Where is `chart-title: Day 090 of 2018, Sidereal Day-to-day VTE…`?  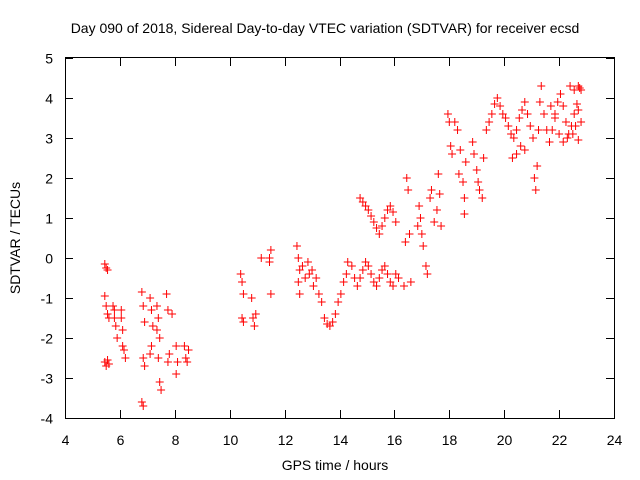
chart-title: Day 090 of 2018, Sidereal Day-to-day VTE… is located at coordinates (325, 28).